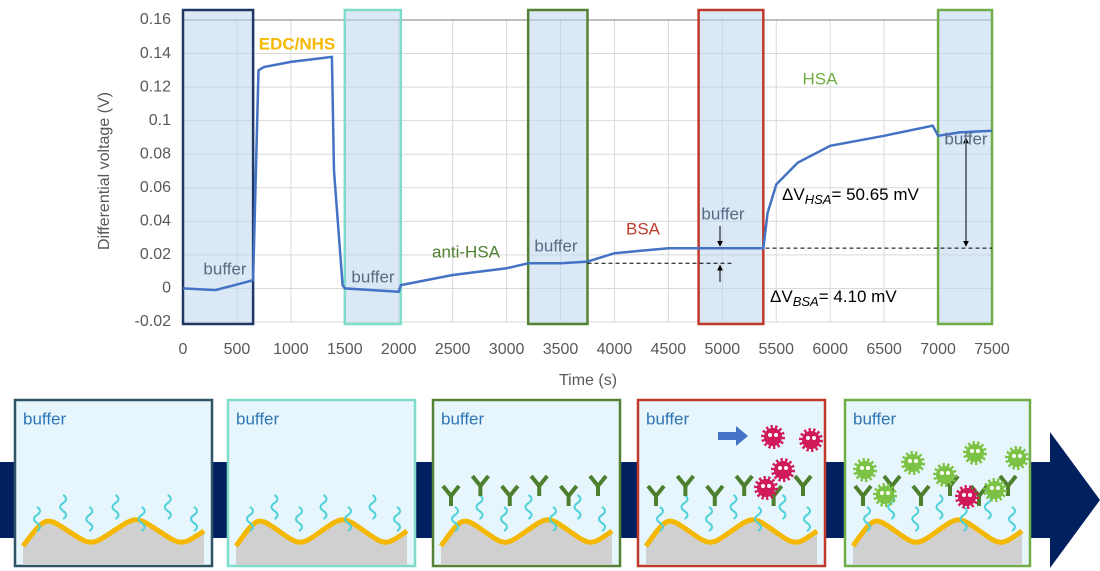 This screenshot has height=571, width=1100. I want to click on x-tick-label: 5500, so click(776, 349).